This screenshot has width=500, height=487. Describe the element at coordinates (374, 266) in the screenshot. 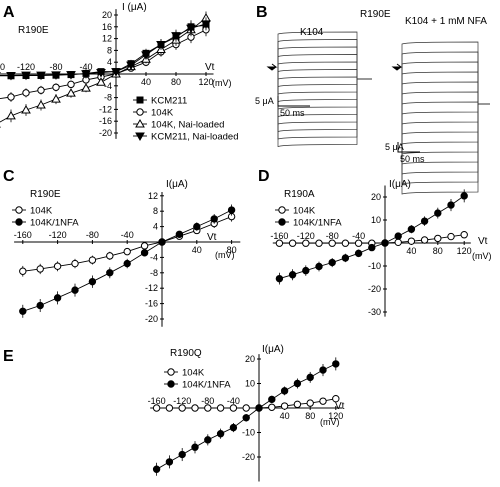

I see `panel-D-ytick-label: -10` at that location.